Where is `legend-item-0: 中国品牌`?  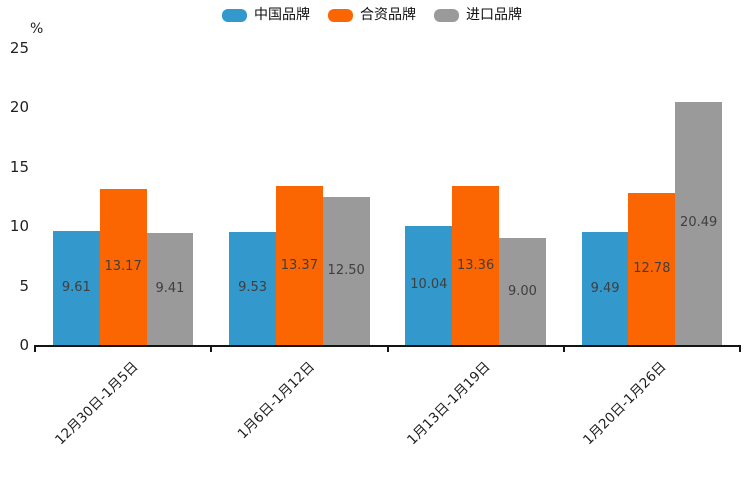 legend-item-0: 中国品牌 is located at coordinates (266, 15).